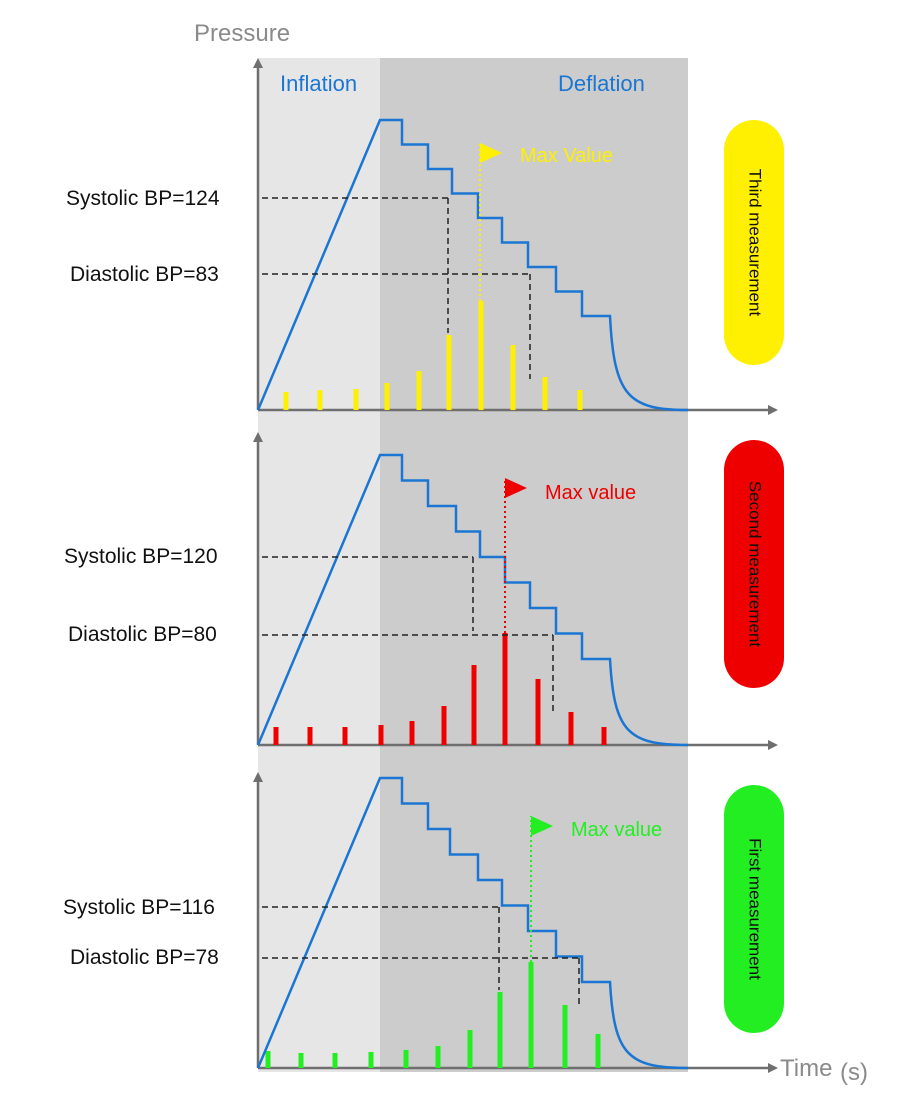 The width and height of the screenshot is (901, 1099). What do you see at coordinates (242, 33) in the screenshot?
I see `y-axis-title: Pressure` at bounding box center [242, 33].